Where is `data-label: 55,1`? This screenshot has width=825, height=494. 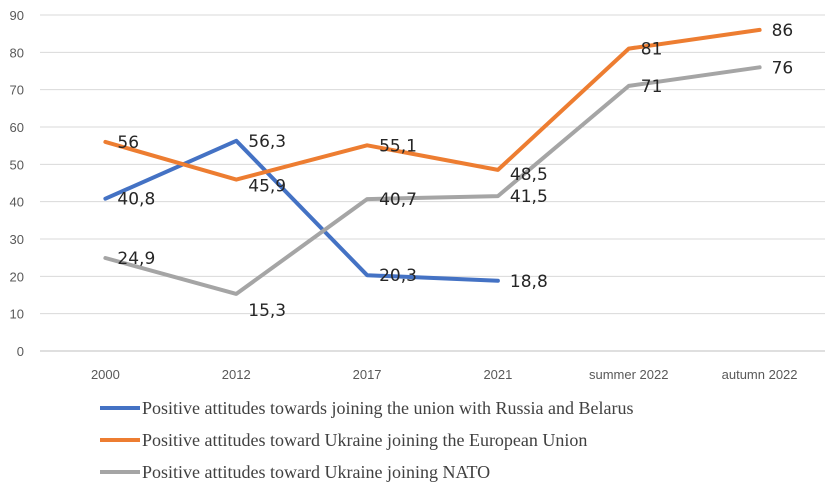
data-label: 55,1 is located at coordinates (398, 146).